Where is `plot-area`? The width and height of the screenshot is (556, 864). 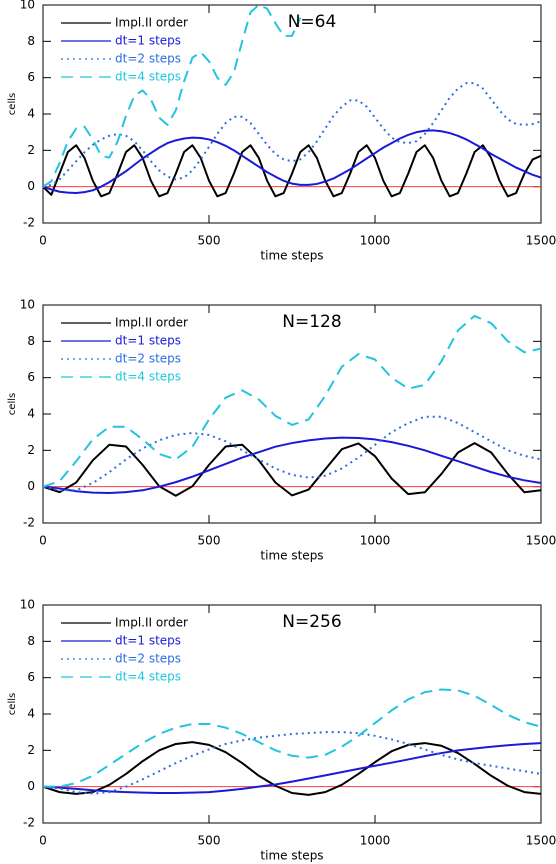 plot-area is located at coordinates (292, 742).